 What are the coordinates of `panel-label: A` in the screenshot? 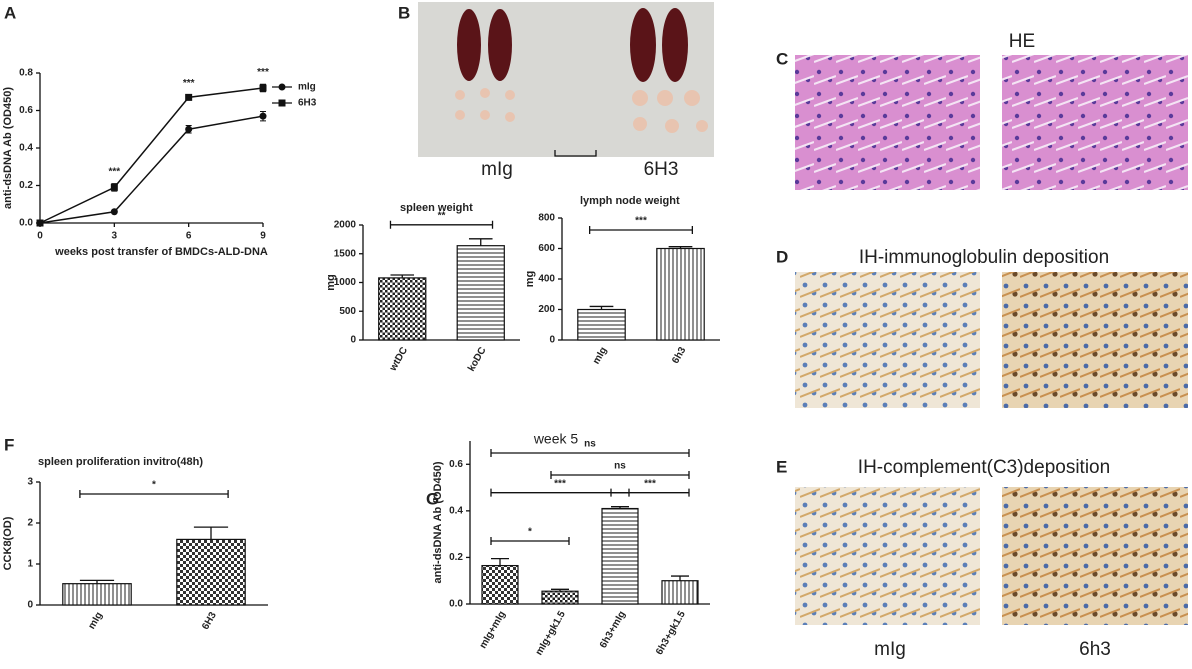 It's located at (10, 12).